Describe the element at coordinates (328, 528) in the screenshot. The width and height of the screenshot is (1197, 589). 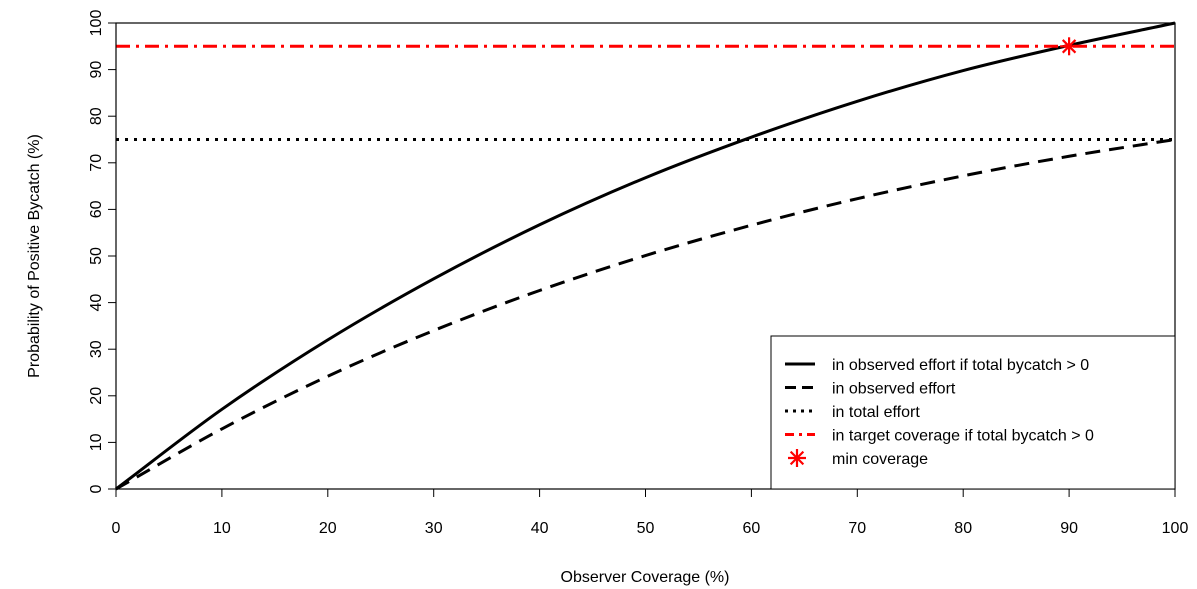
I see `x-tick-label: 20` at that location.